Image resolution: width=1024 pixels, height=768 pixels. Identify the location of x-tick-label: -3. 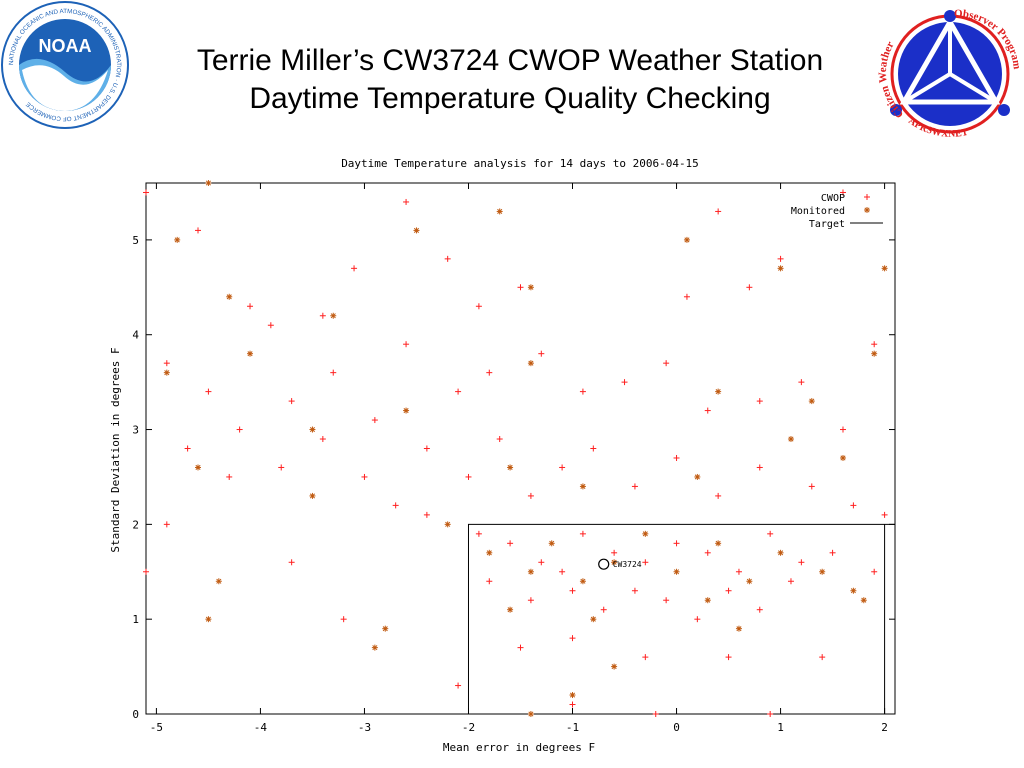
(364, 727).